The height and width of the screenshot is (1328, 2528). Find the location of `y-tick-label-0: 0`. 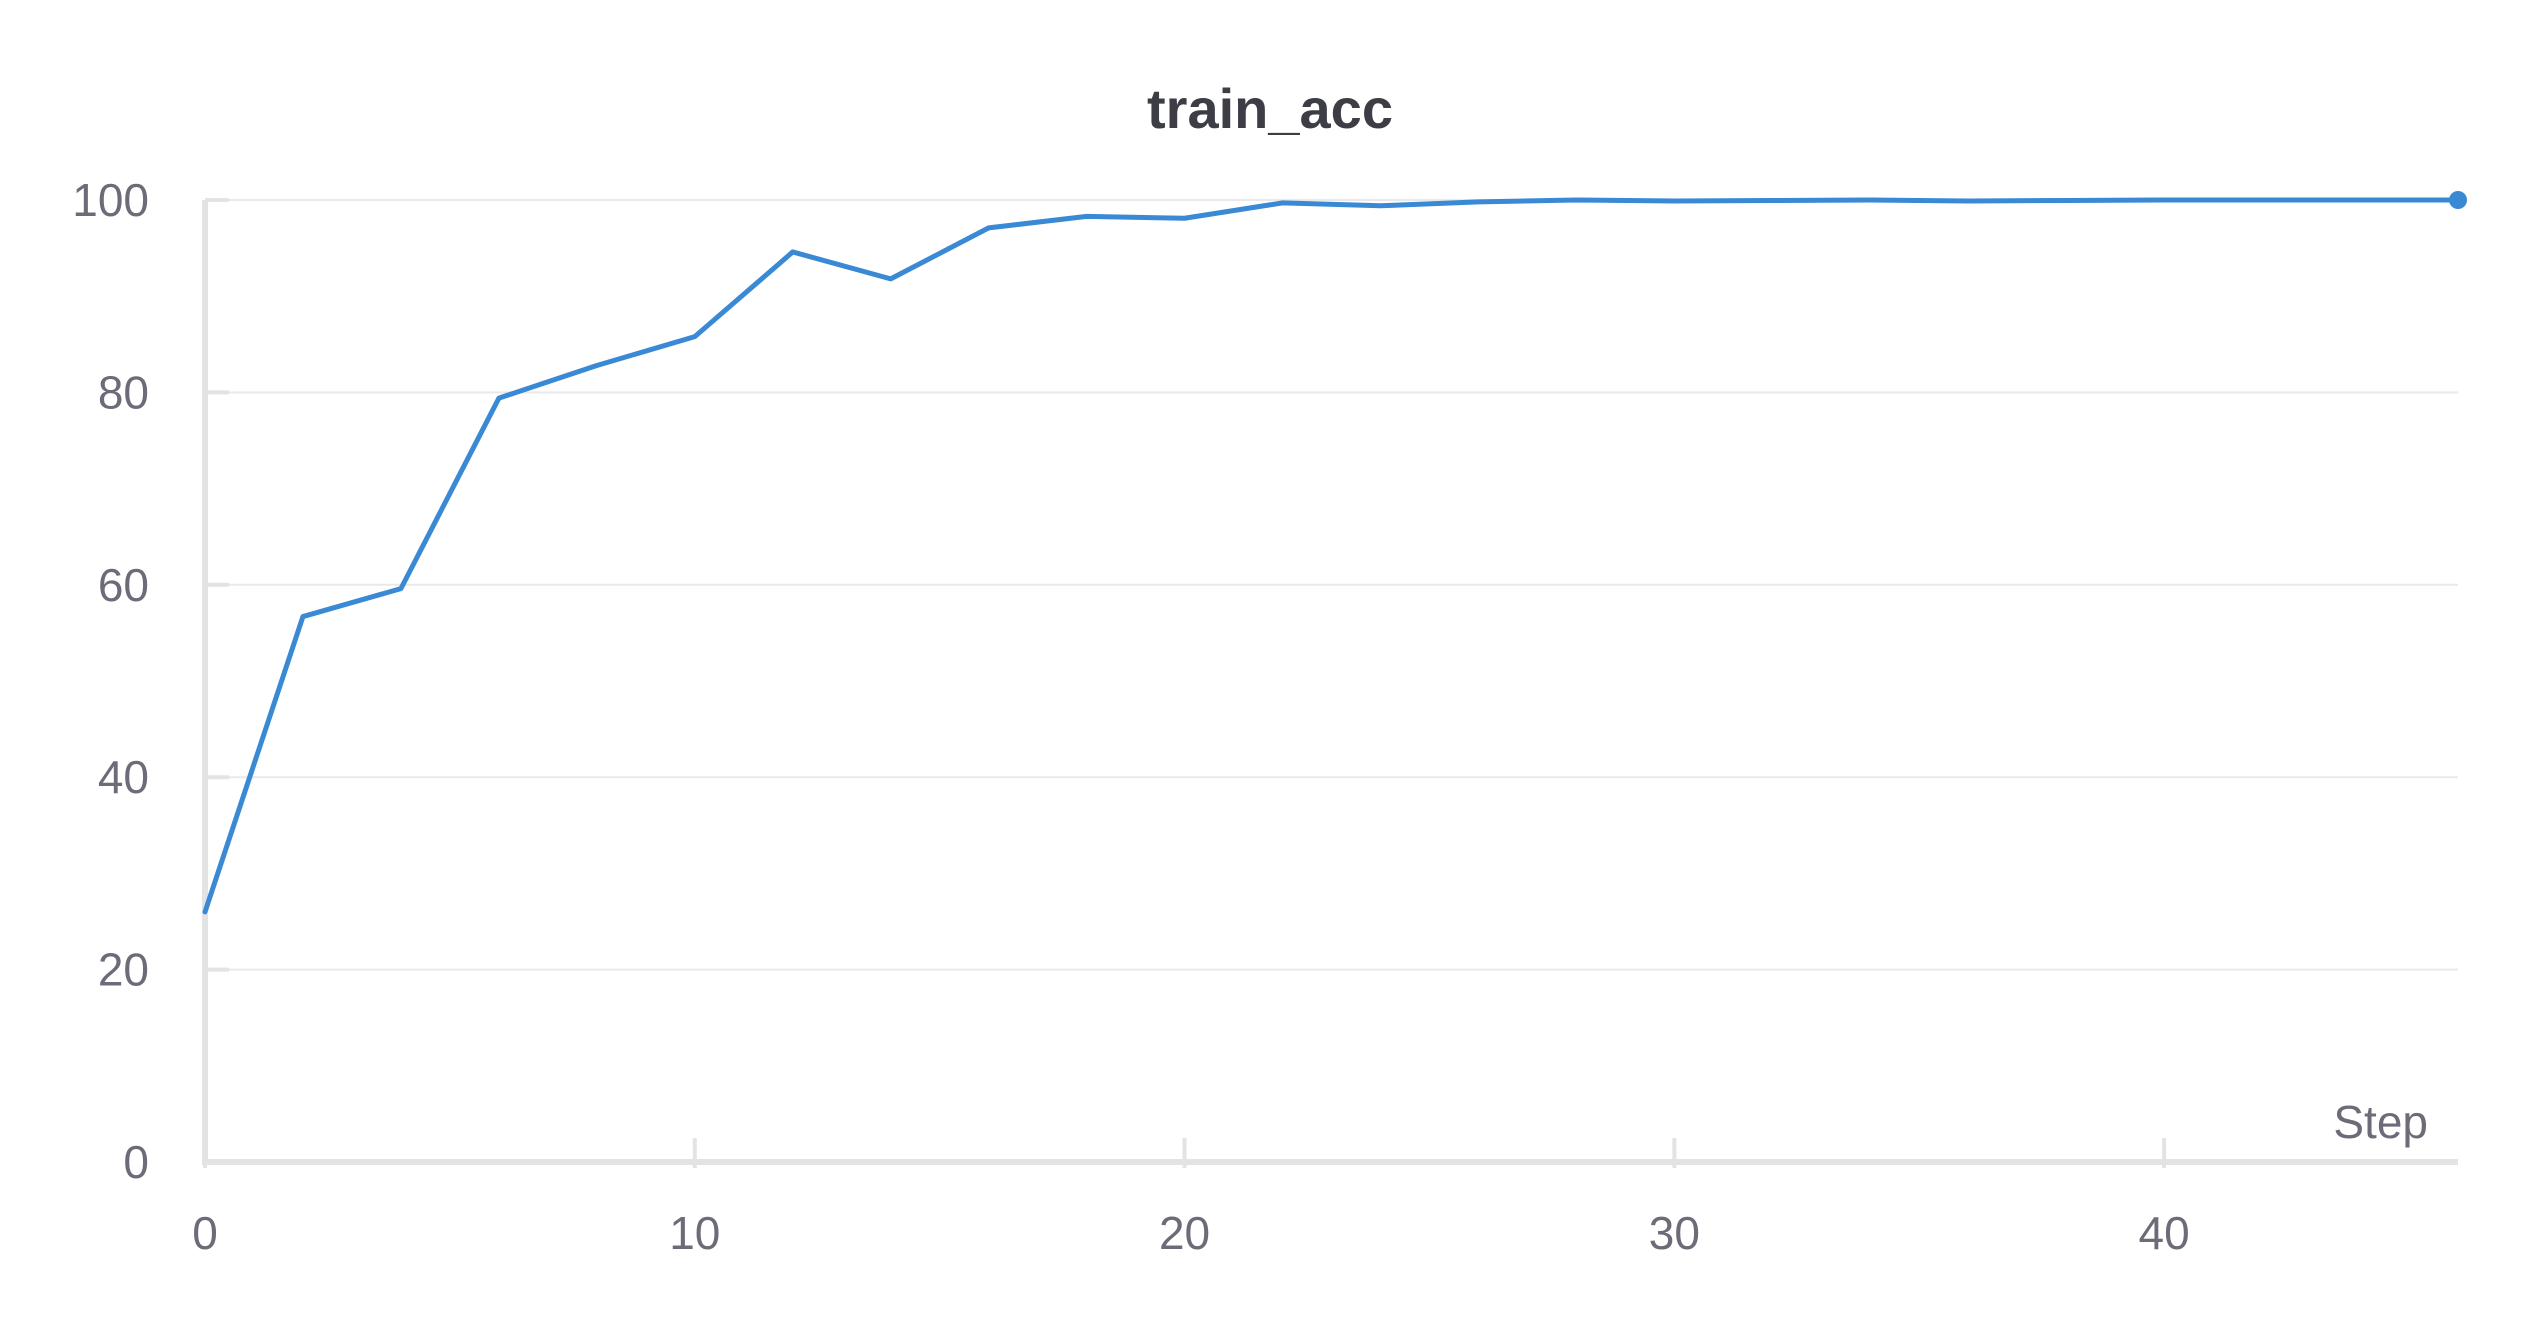

y-tick-label-0: 0 is located at coordinates (136, 1162).